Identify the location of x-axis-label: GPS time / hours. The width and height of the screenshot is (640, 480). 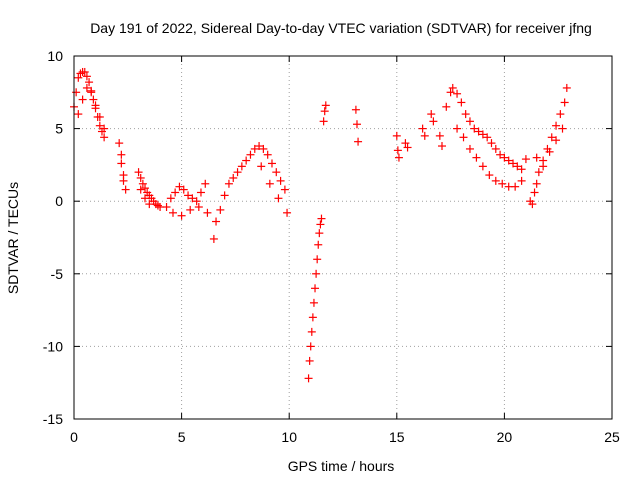
(341, 466).